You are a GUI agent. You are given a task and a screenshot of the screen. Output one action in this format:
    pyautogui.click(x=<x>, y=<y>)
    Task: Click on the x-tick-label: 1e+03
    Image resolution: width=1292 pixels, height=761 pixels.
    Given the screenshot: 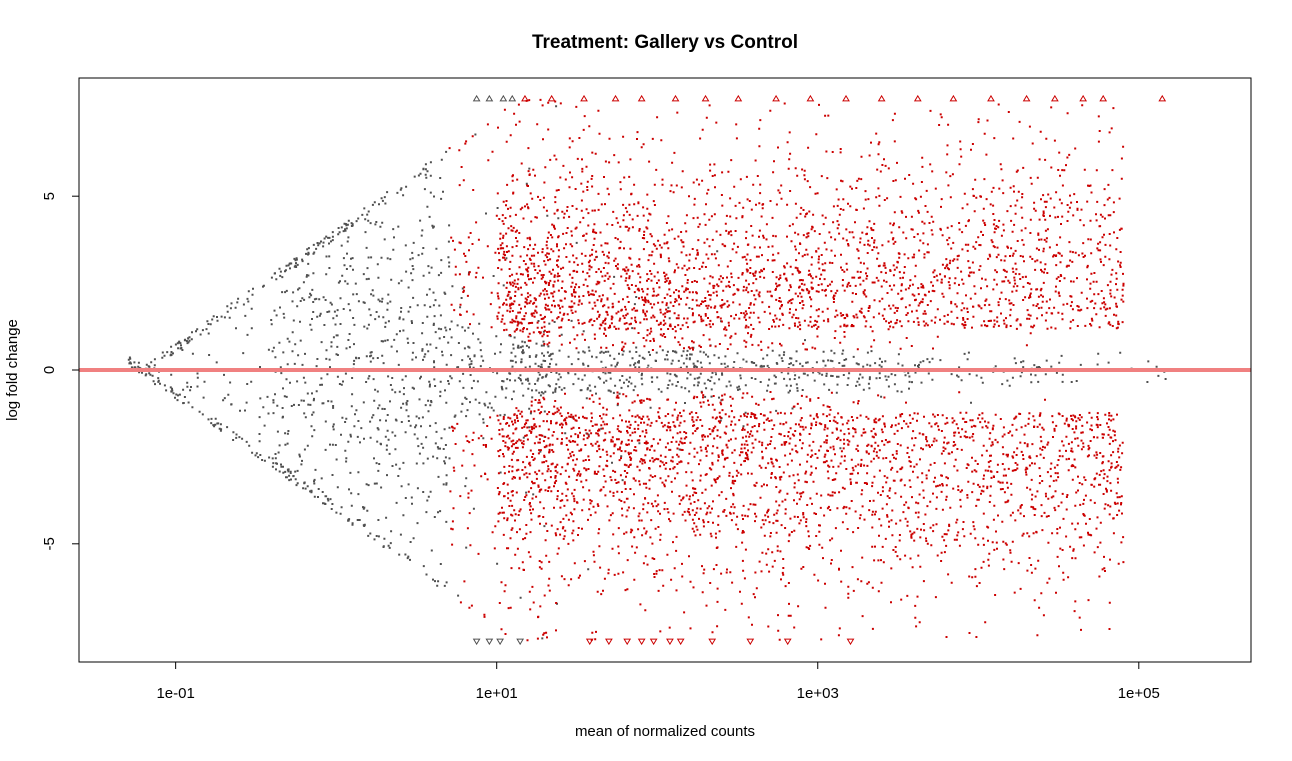 What is the action you would take?
    pyautogui.click(x=818, y=693)
    